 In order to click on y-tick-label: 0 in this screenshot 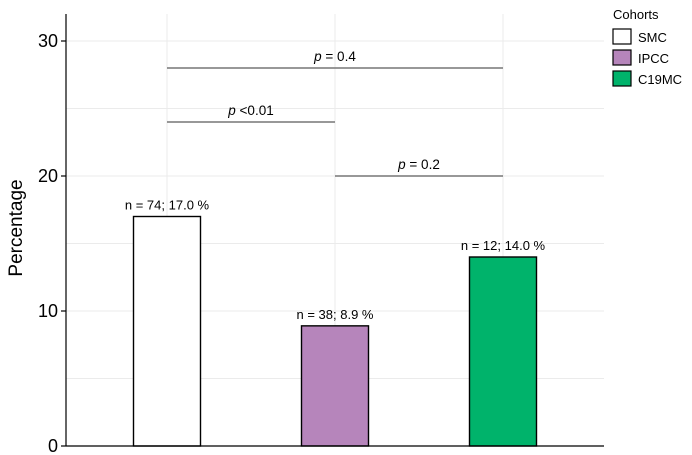, I will do `click(53, 445)`.